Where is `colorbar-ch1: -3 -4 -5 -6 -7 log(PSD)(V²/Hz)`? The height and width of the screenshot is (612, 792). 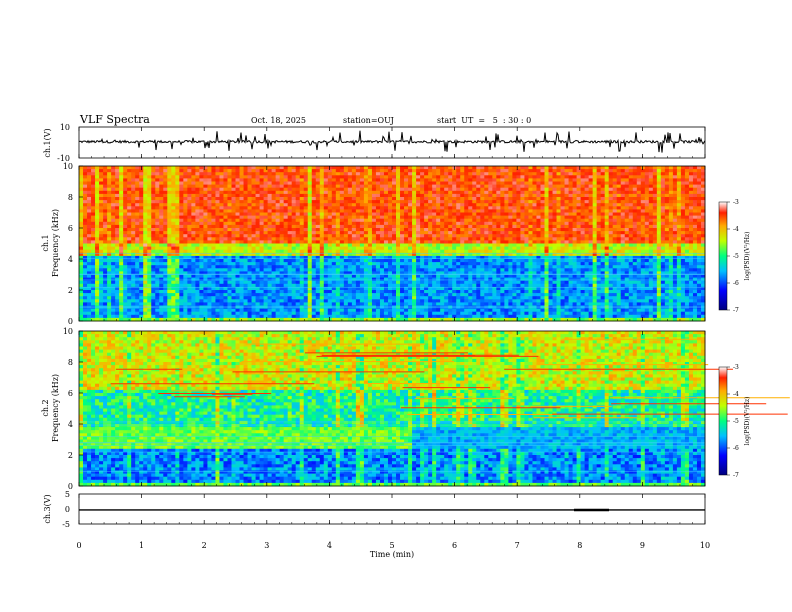
colorbar-ch1: -3 -4 -5 -6 -7 log(PSD)(V²/Hz) is located at coordinates (734, 256).